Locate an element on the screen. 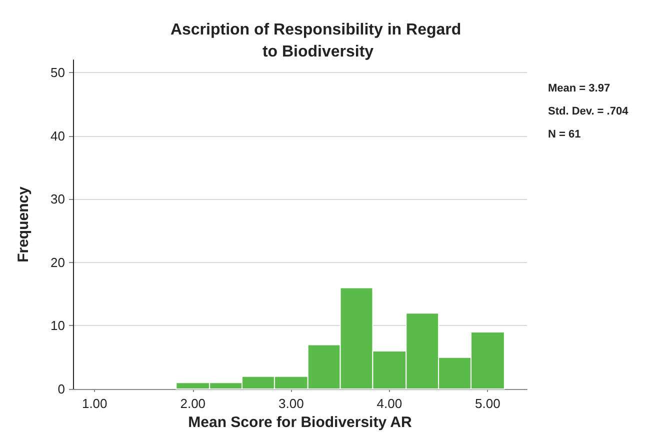 This screenshot has width=650, height=445. y-tick-label: 30 is located at coordinates (57, 199).